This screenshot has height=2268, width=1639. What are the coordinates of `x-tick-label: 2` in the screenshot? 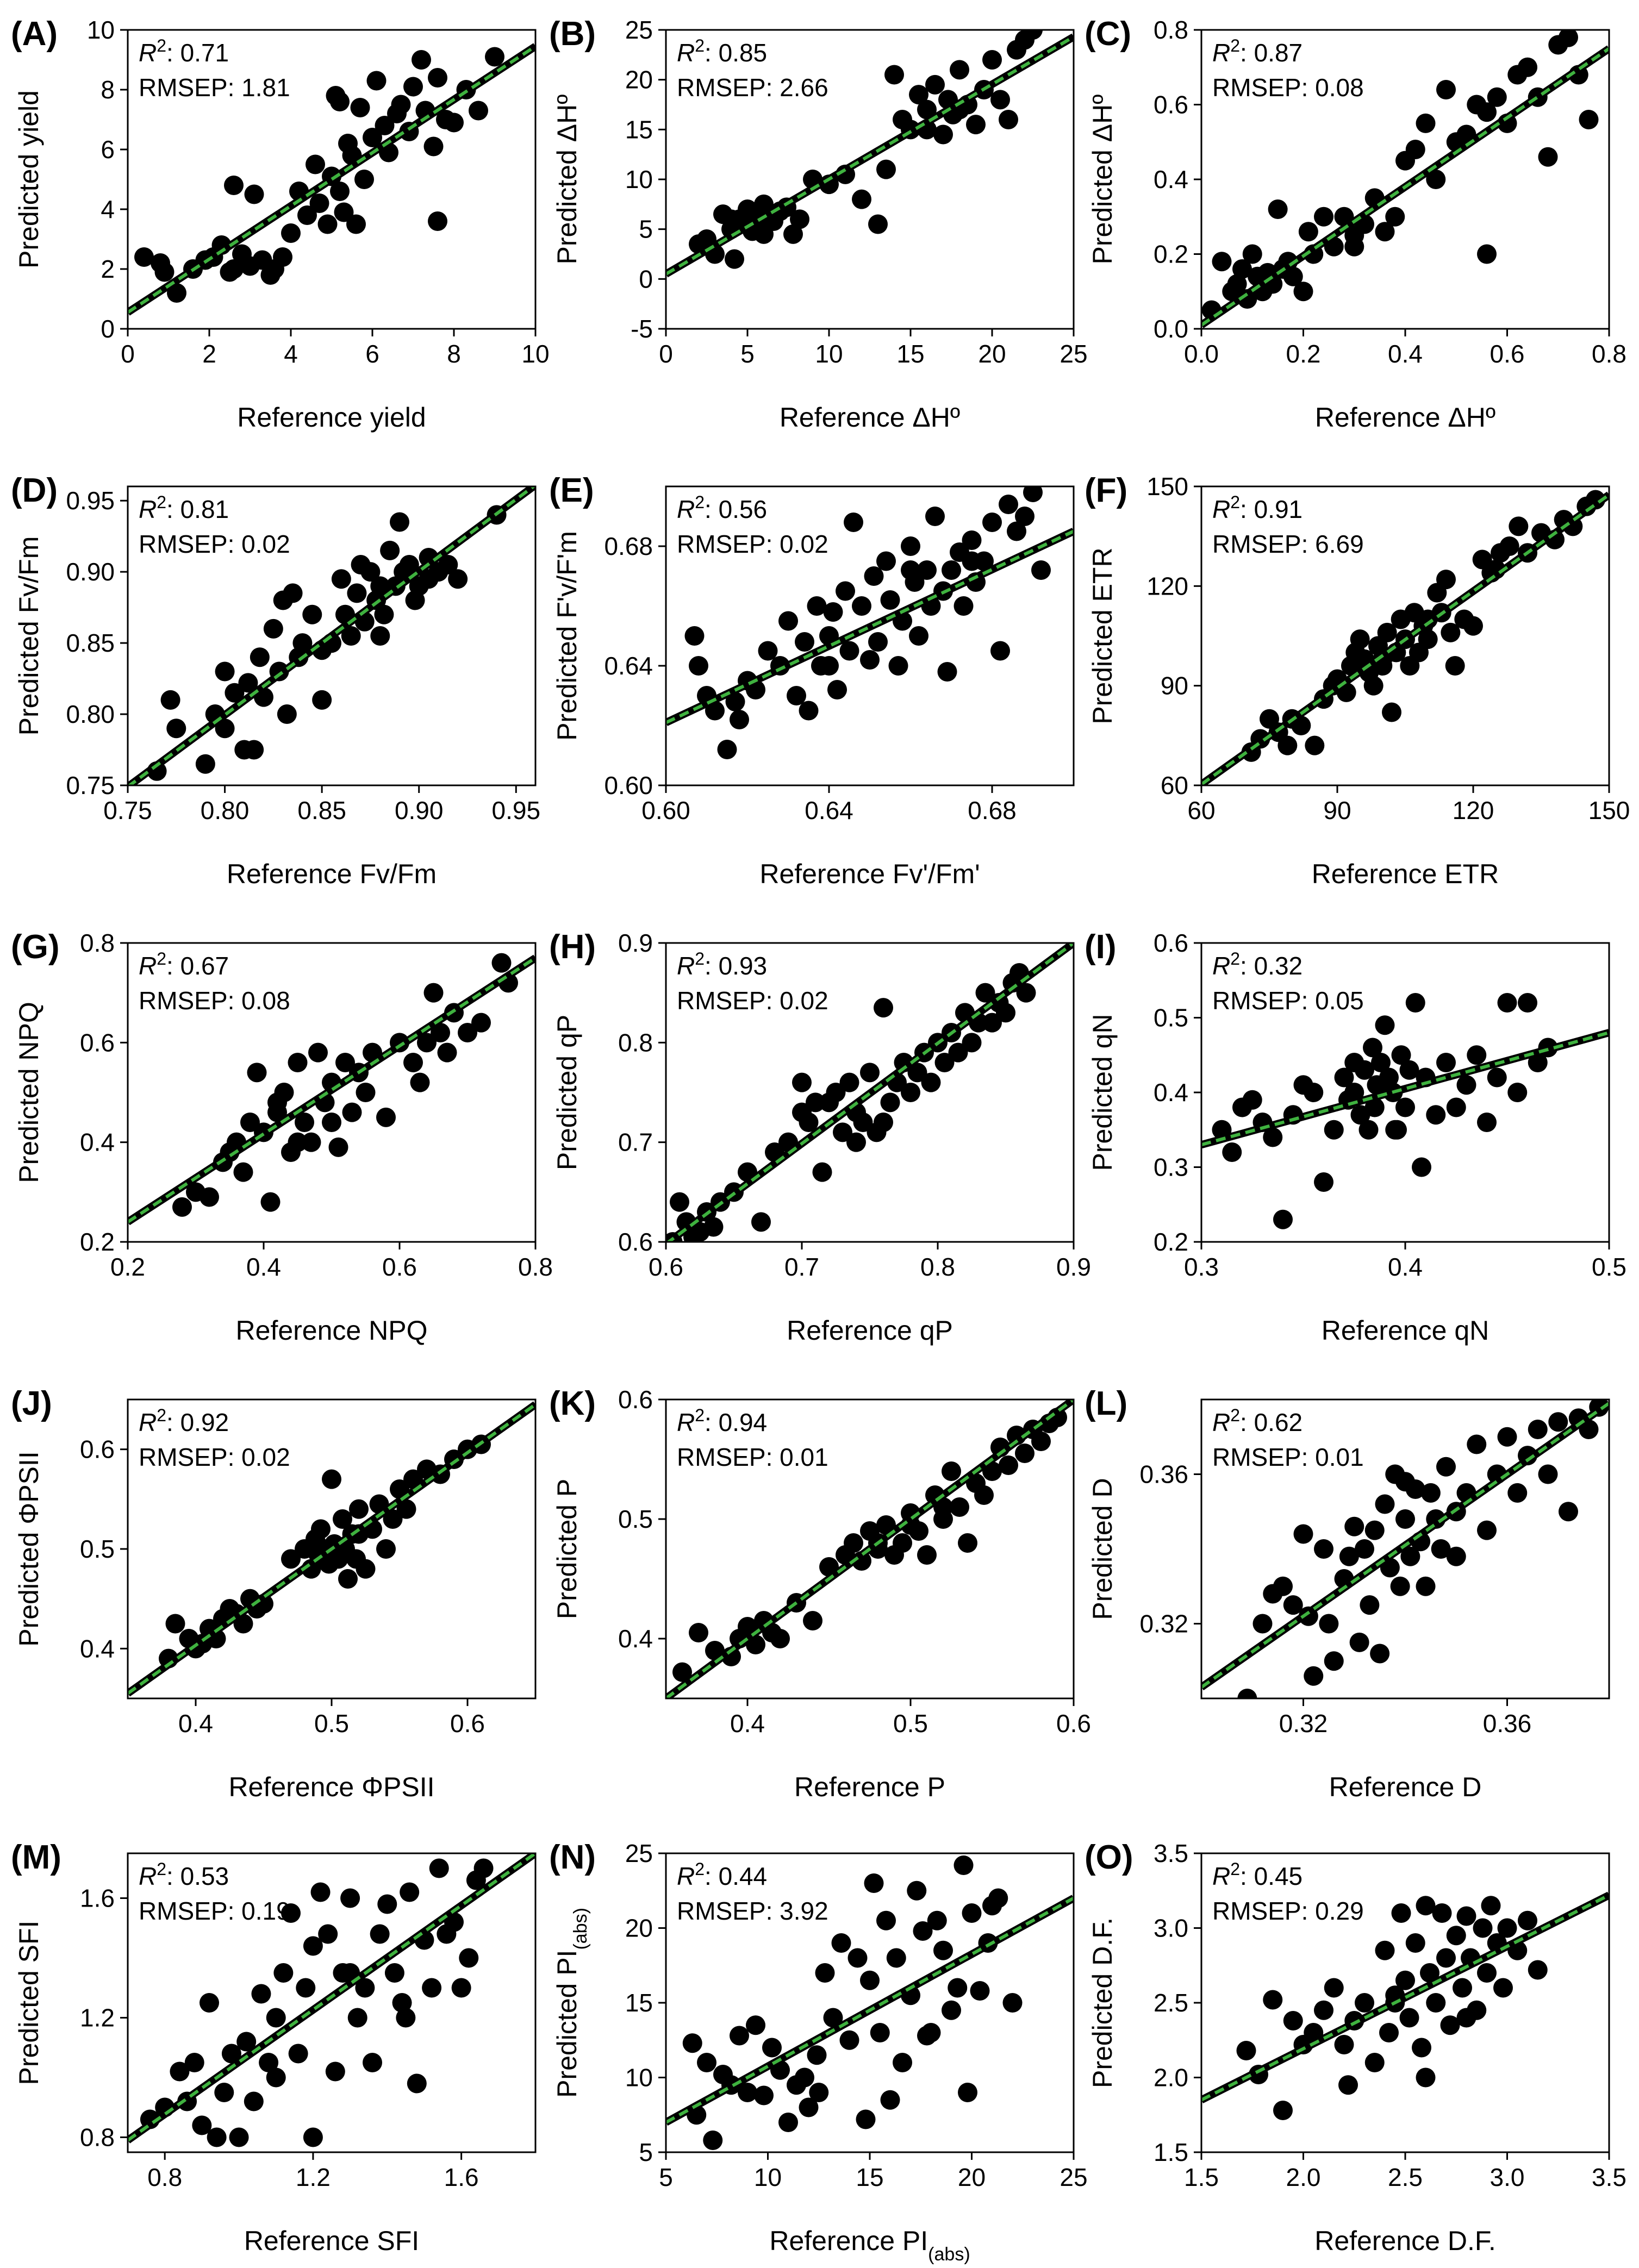 It's located at (209, 354).